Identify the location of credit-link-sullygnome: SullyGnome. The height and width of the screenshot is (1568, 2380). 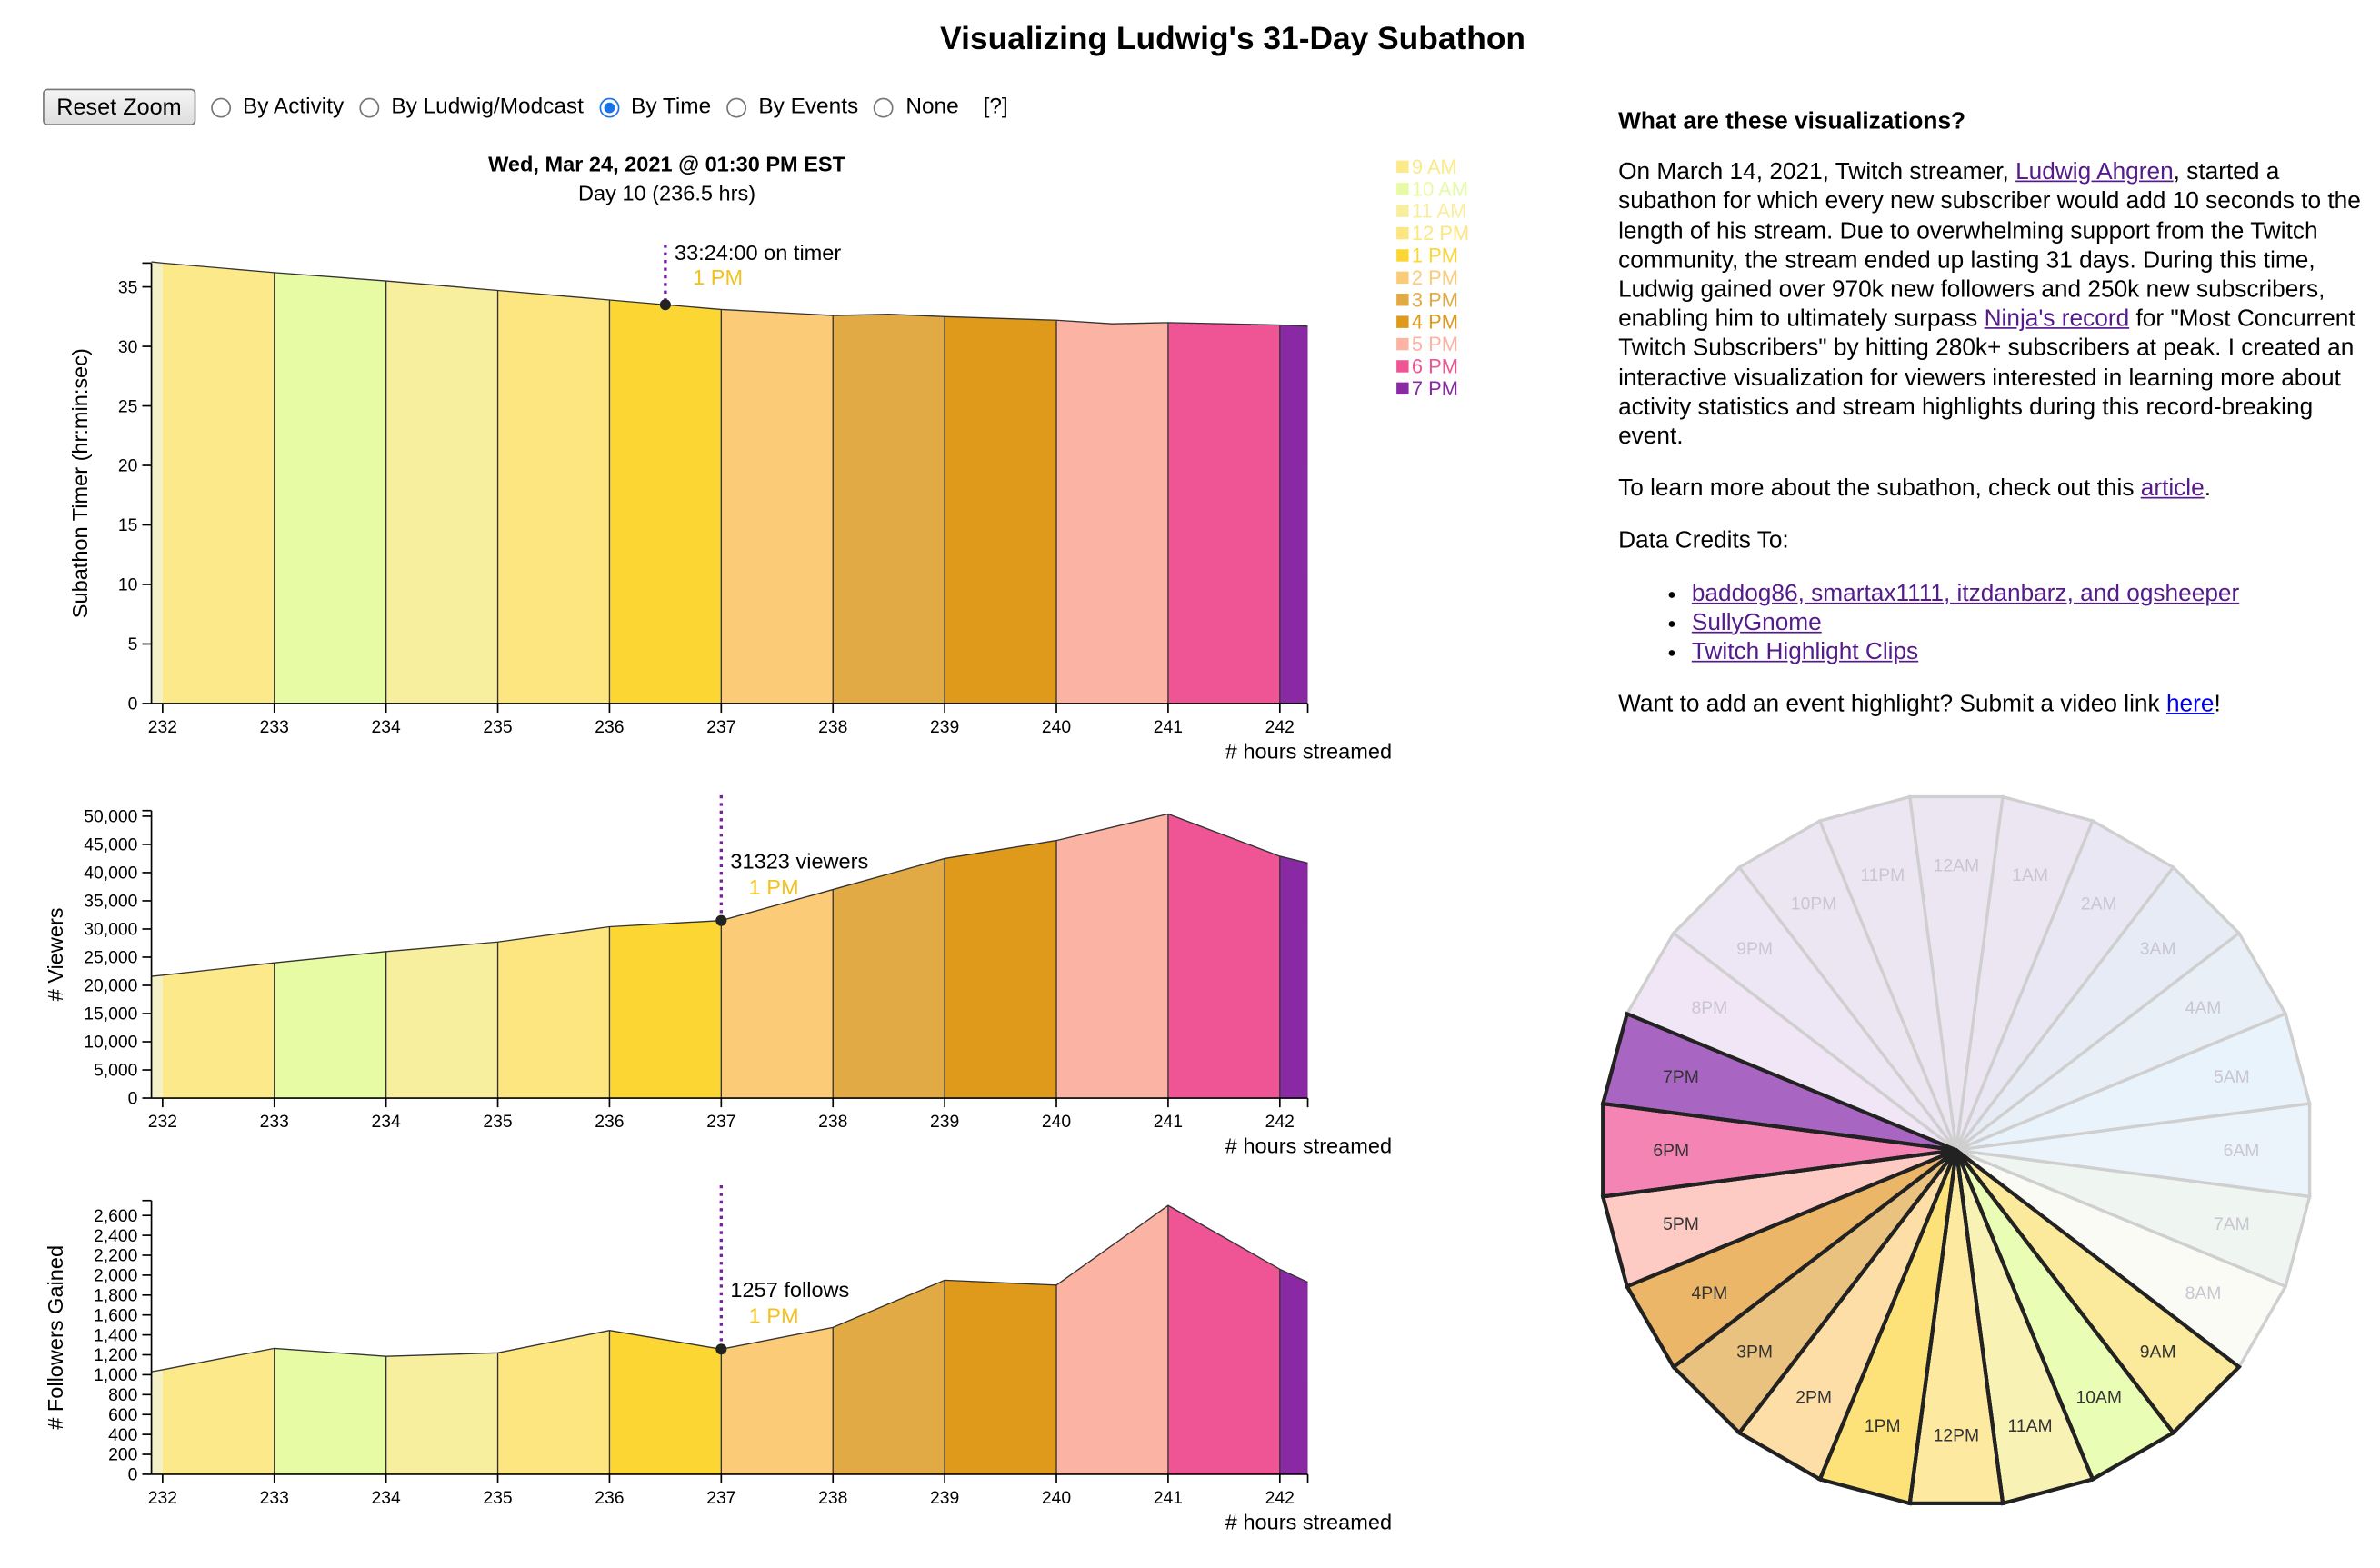
(1756, 623).